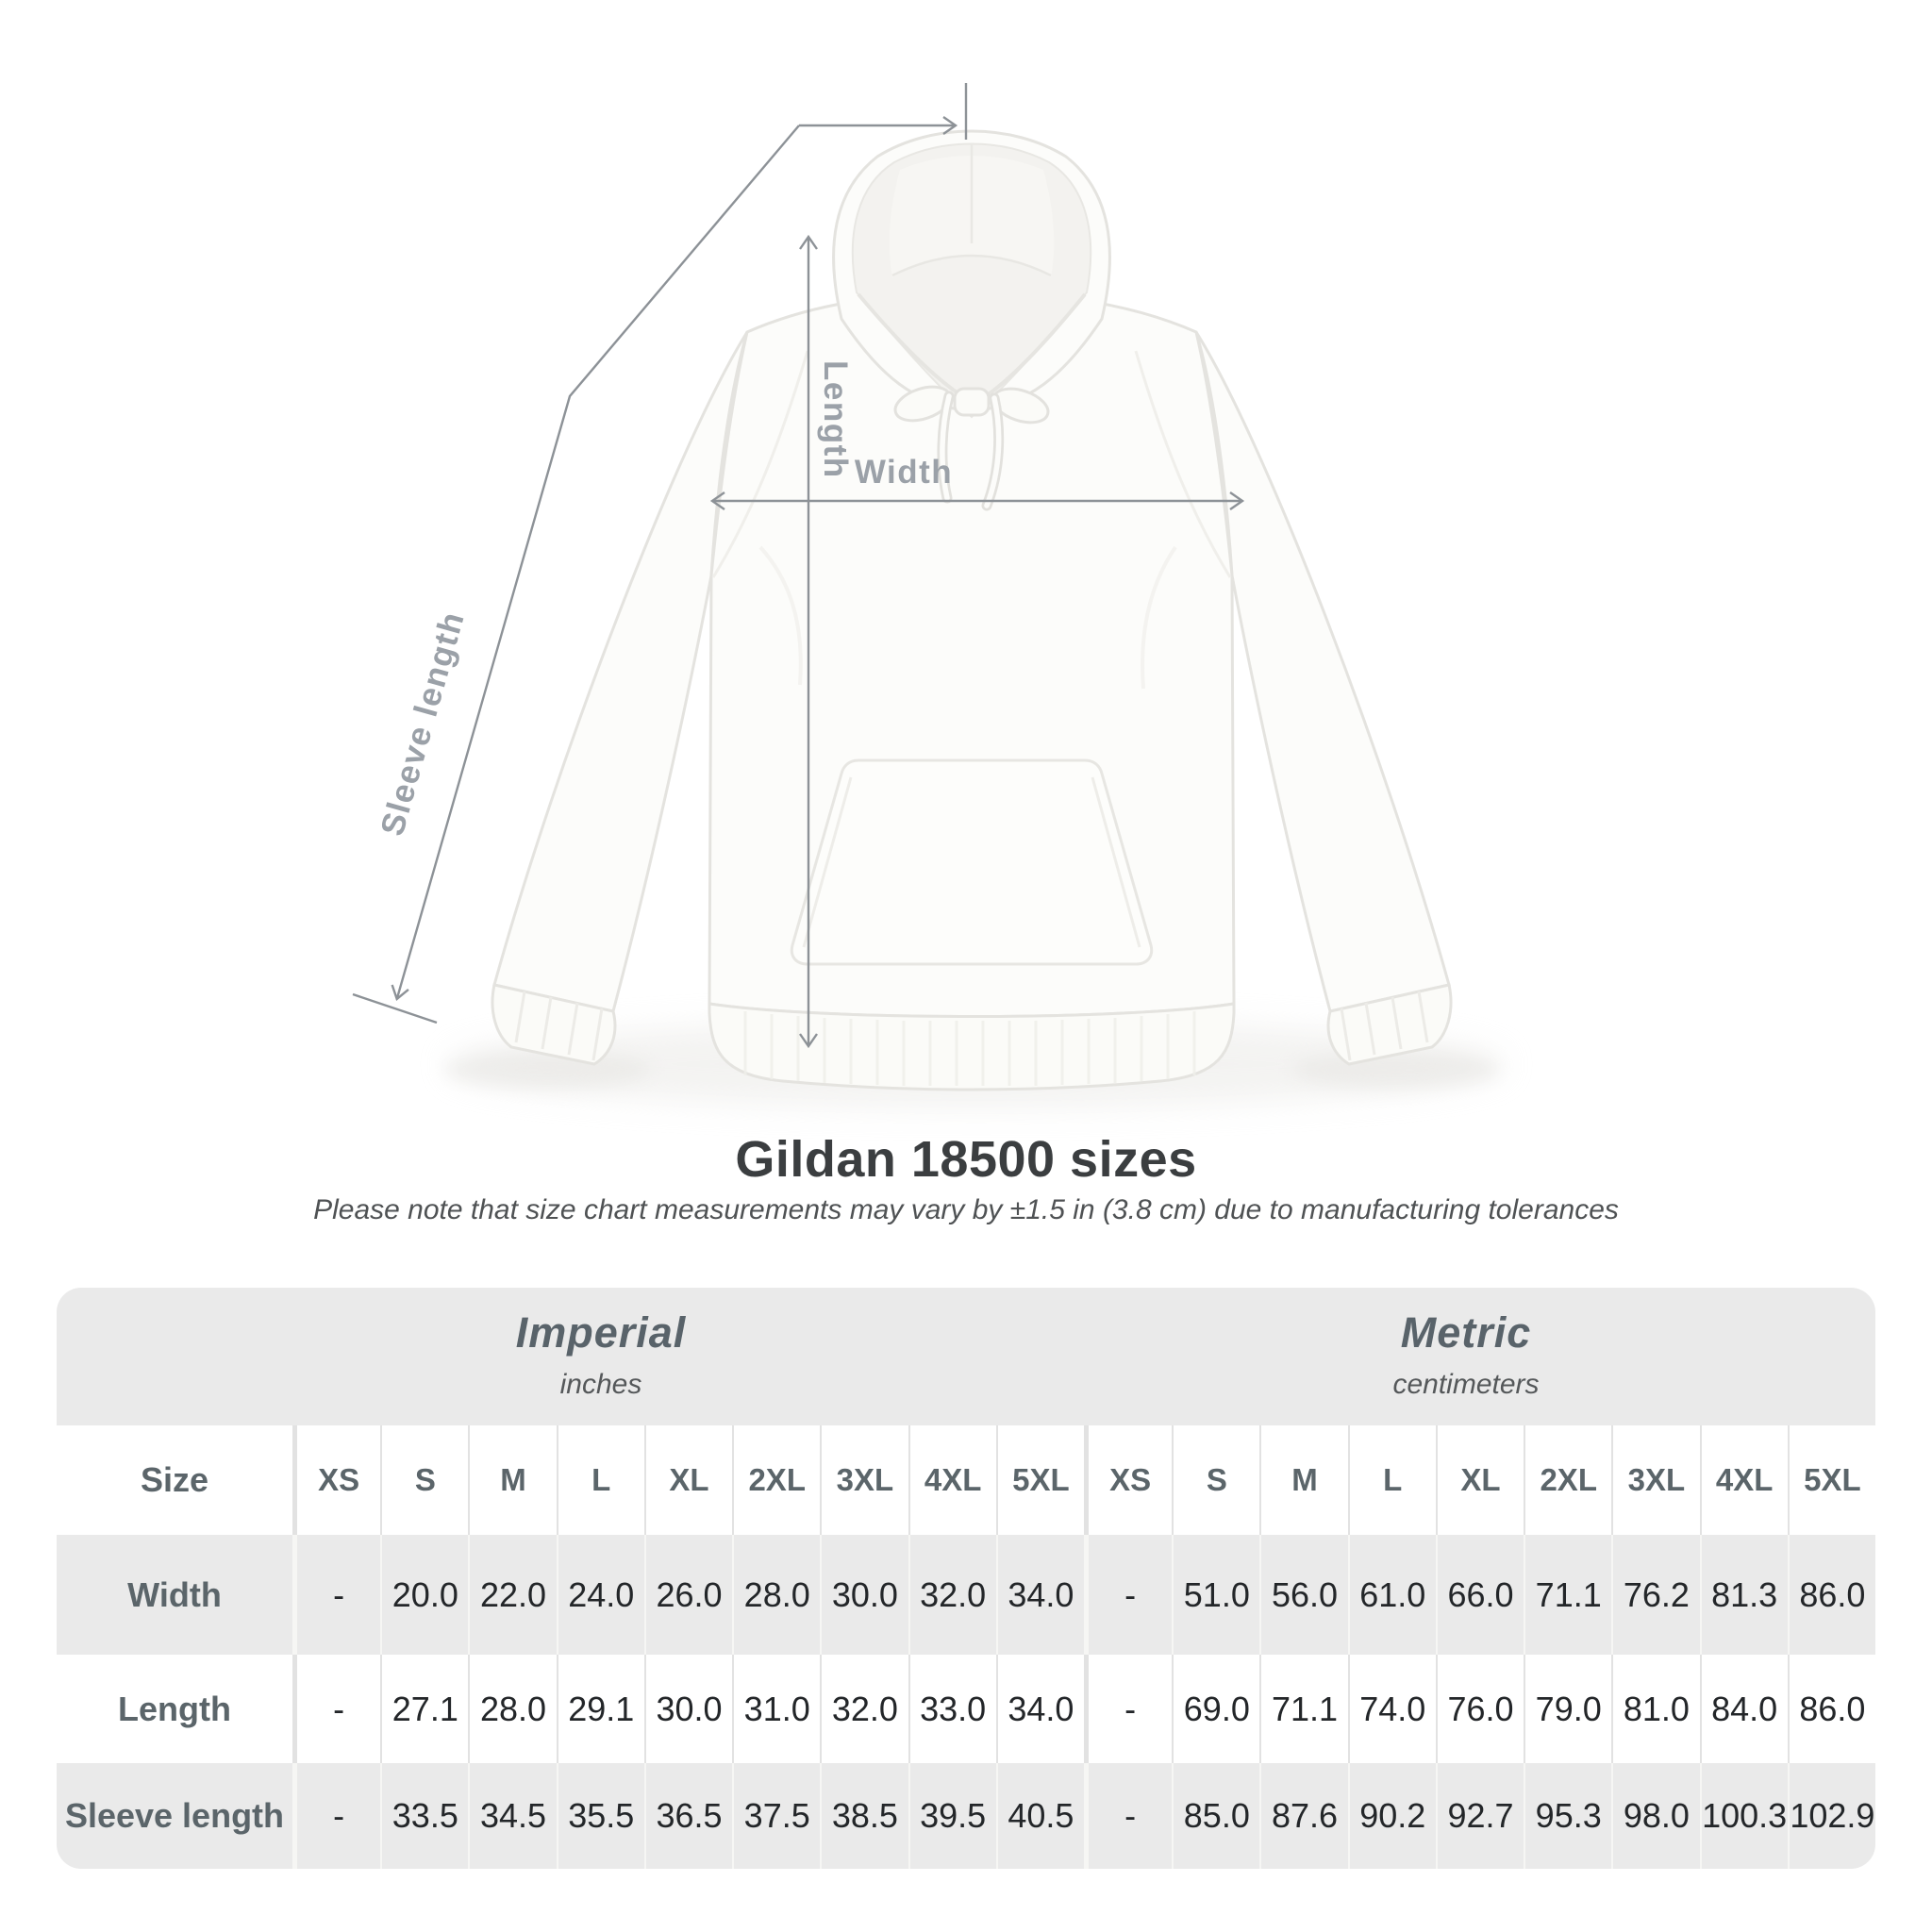 This screenshot has height=1932, width=1932. I want to click on metric-group-header: Metric centimeters, so click(1466, 1354).